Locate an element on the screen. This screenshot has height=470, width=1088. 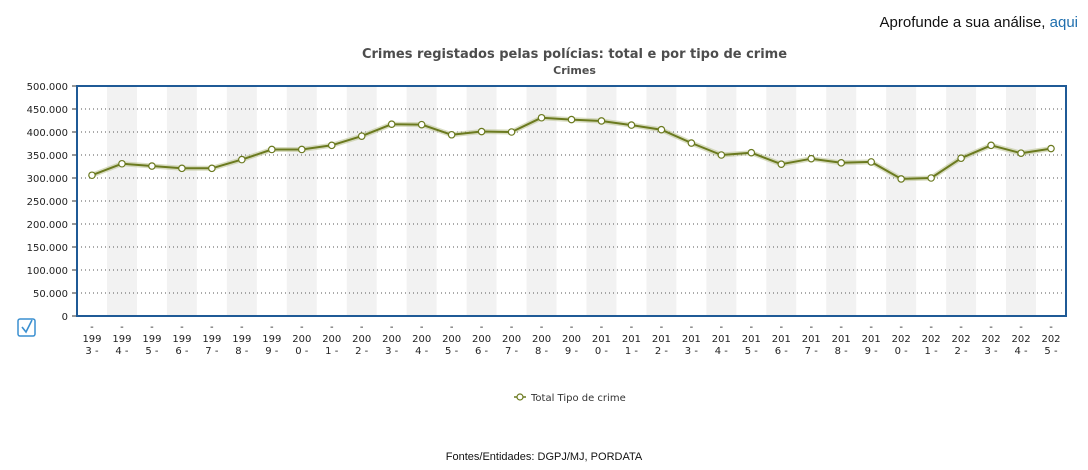
y-tick-label: 200.000 is located at coordinates (47, 225).